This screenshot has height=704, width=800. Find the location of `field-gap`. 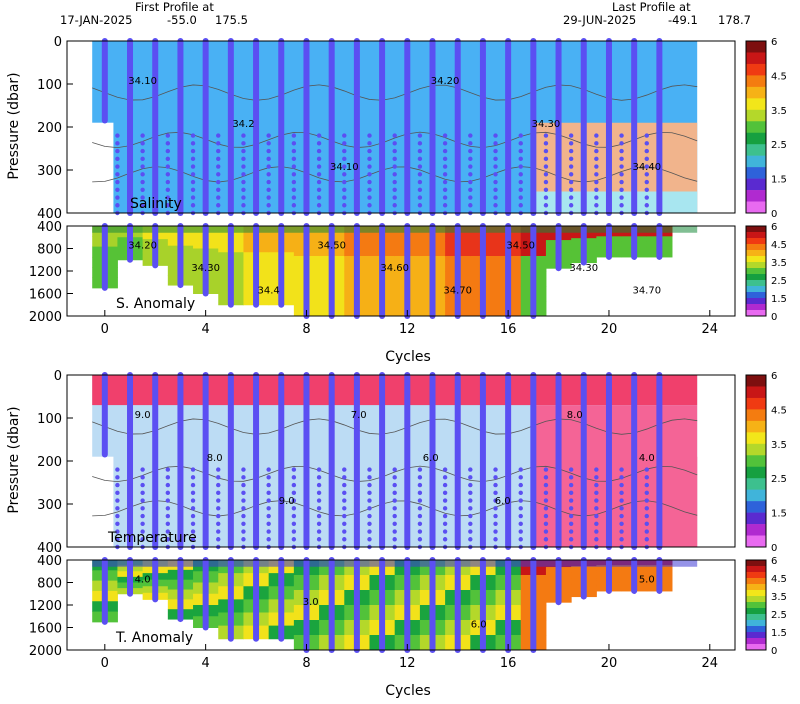

field-gap is located at coordinates (99, 167).